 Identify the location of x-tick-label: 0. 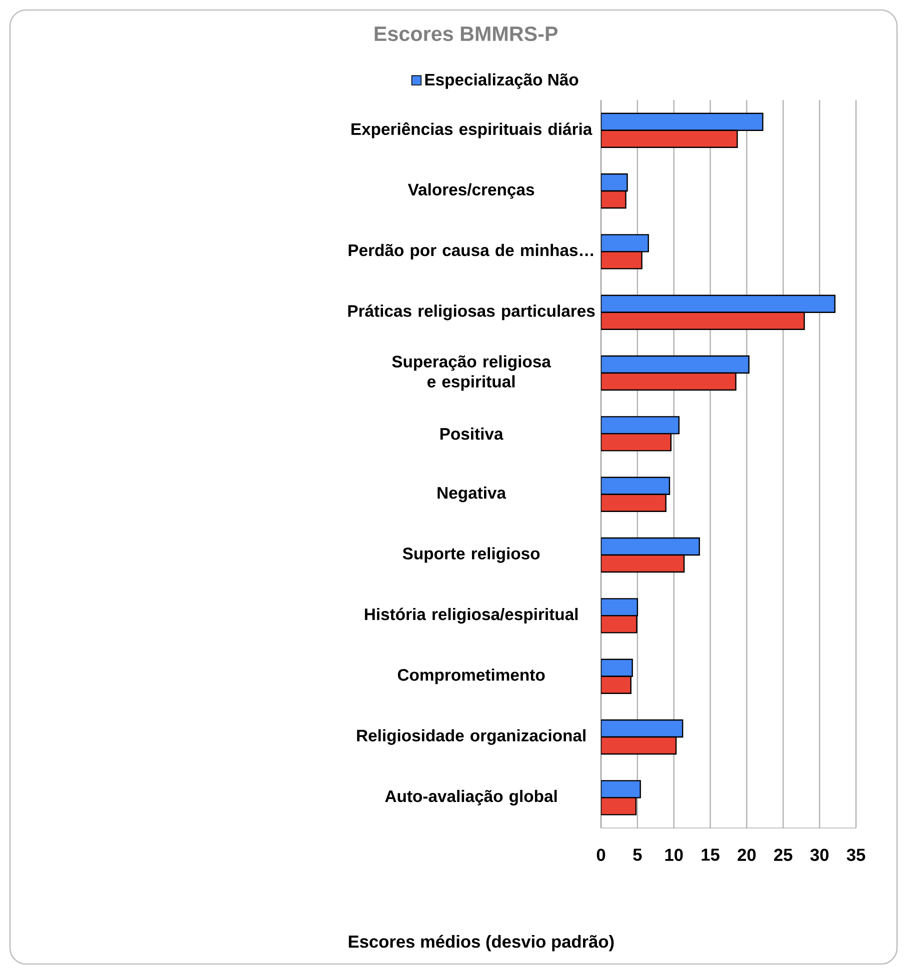
(601, 854).